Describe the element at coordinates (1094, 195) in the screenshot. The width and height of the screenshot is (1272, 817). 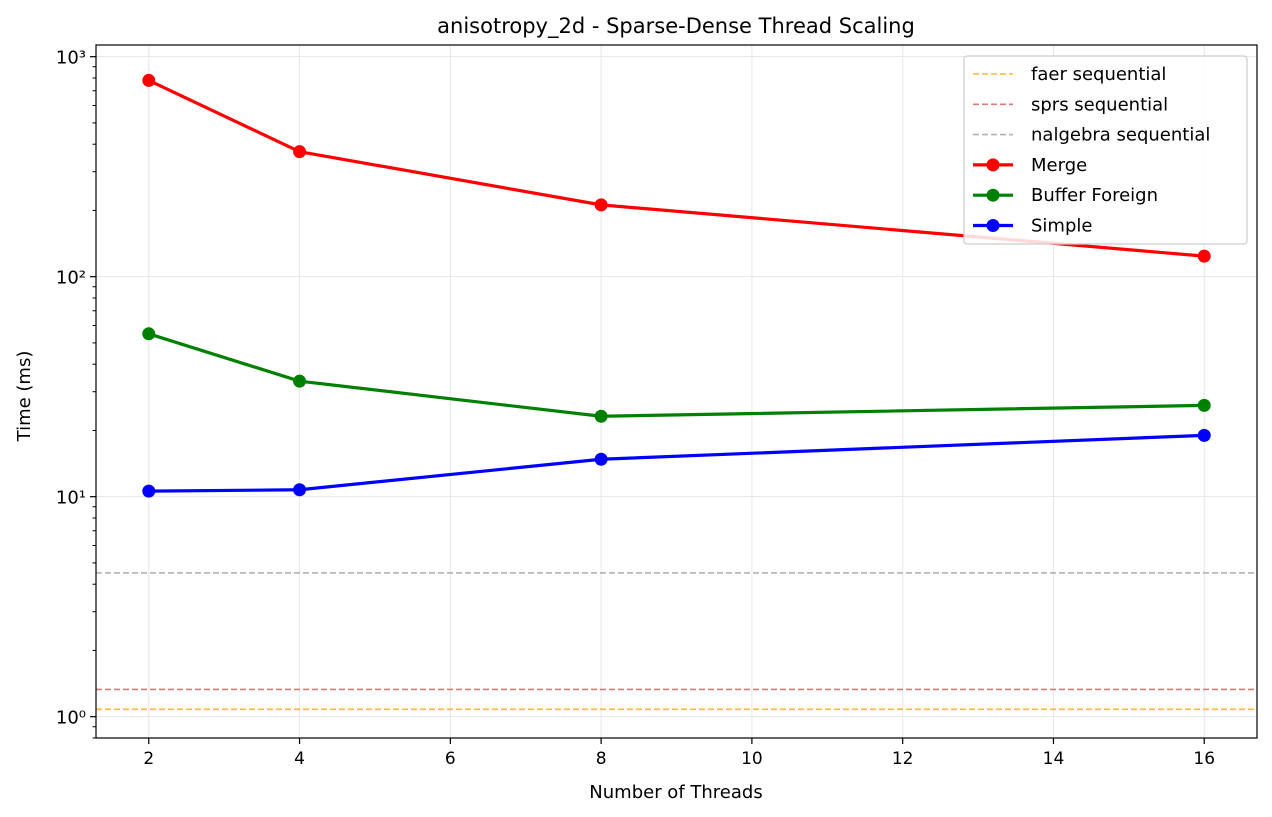
I see `legend-label: Buffer Foreign` at that location.